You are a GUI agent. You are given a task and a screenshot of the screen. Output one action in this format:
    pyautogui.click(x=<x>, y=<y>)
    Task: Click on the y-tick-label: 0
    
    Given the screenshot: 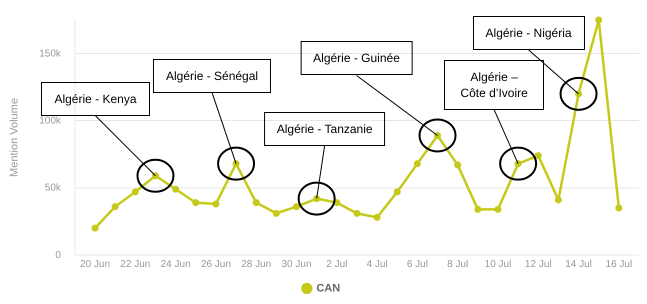 What is the action you would take?
    pyautogui.click(x=58, y=255)
    